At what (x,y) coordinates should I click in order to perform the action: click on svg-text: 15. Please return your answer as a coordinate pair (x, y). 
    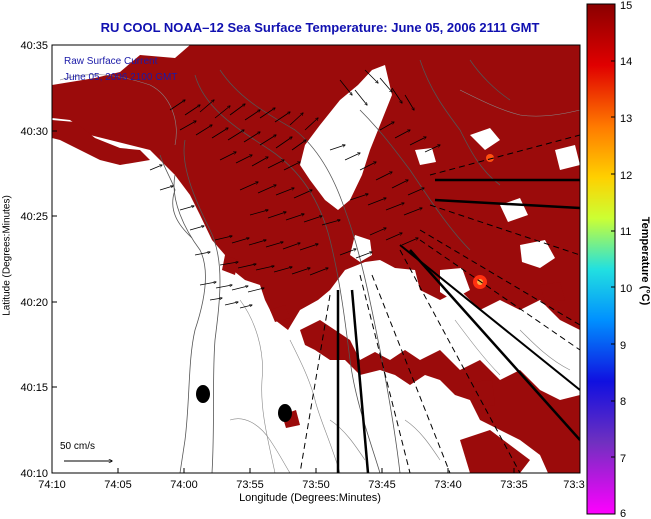
    Looking at the image, I should click on (626, 6).